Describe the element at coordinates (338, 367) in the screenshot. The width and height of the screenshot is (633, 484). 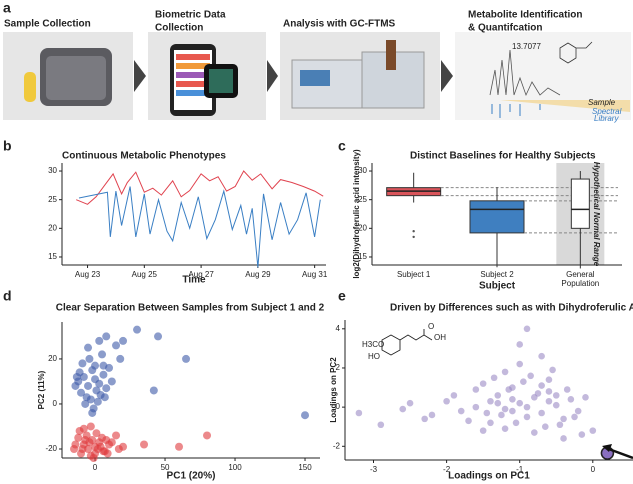
I see `y-tick-label: 2` at that location.